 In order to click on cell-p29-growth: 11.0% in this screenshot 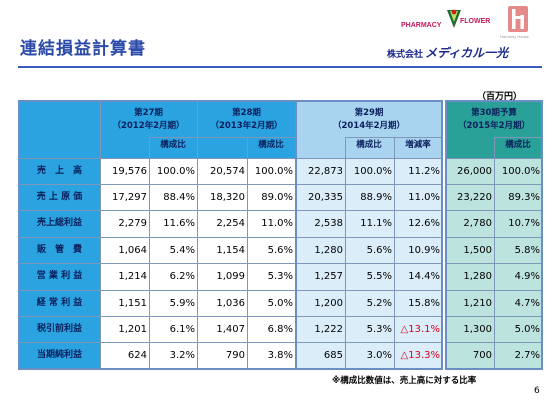, I will do `click(424, 197)`.